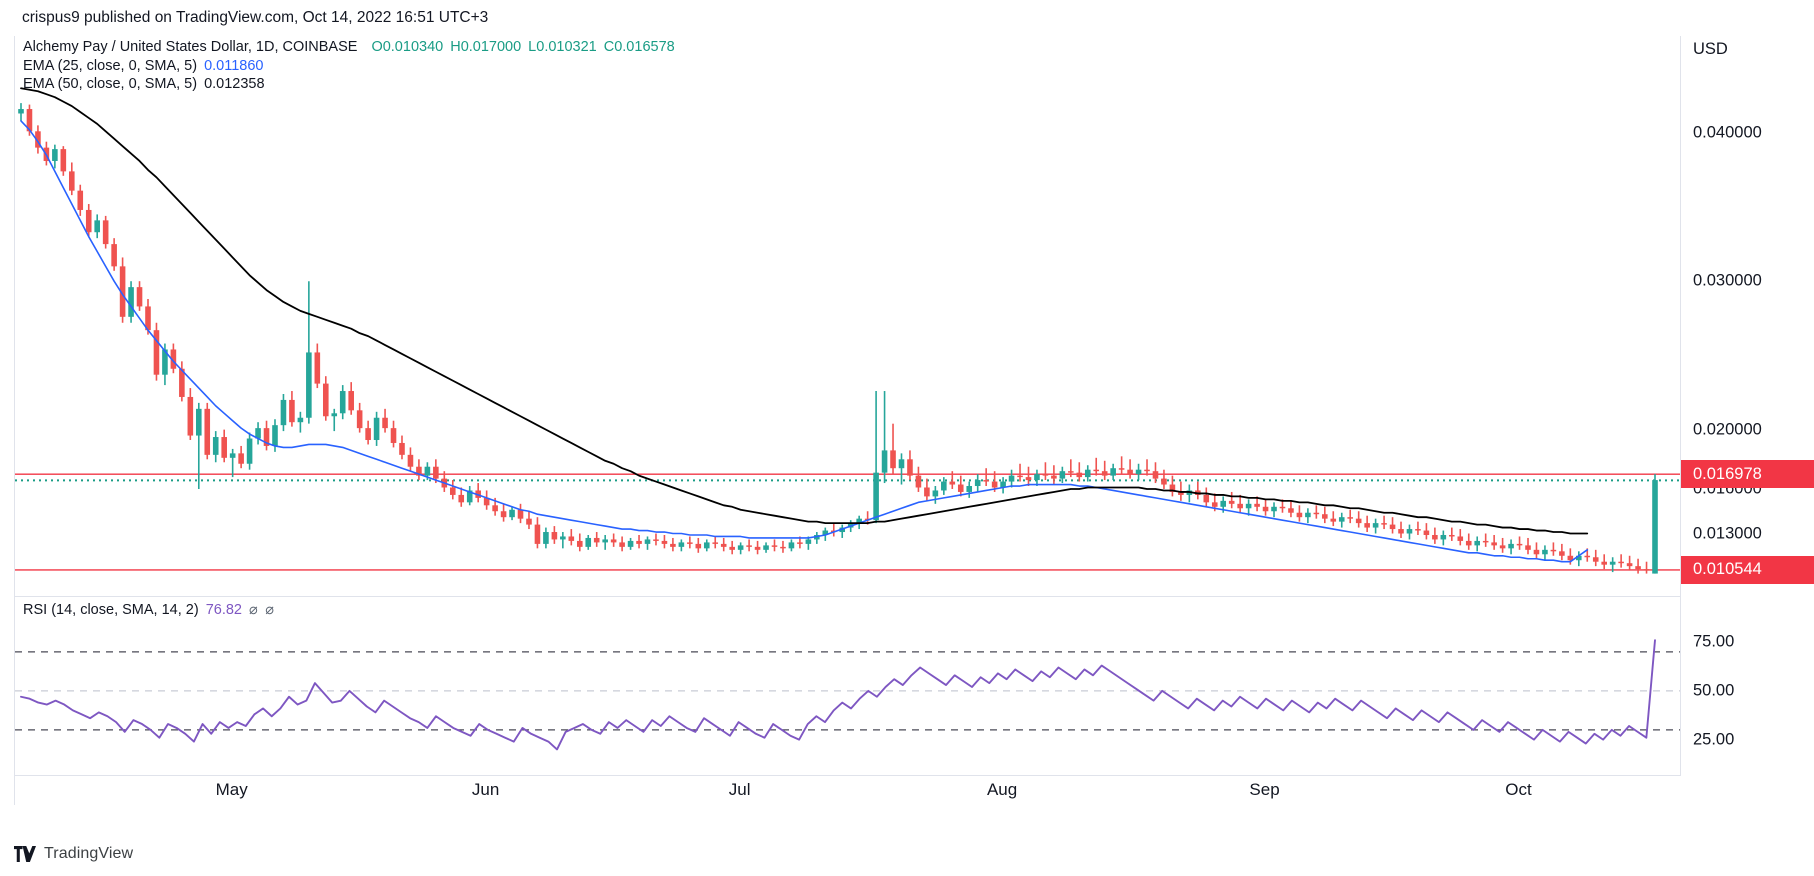 This screenshot has width=1814, height=876. Describe the element at coordinates (1714, 641) in the screenshot. I see `rsi-axis-tick: 75.00` at that location.